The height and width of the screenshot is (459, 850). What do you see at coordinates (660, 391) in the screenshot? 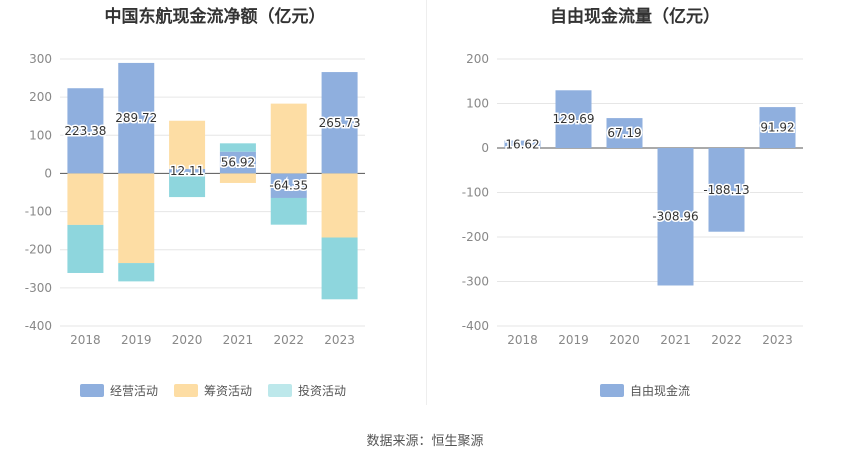
I see `legend-label-free-cash-flow: 自由现金流` at bounding box center [660, 391].